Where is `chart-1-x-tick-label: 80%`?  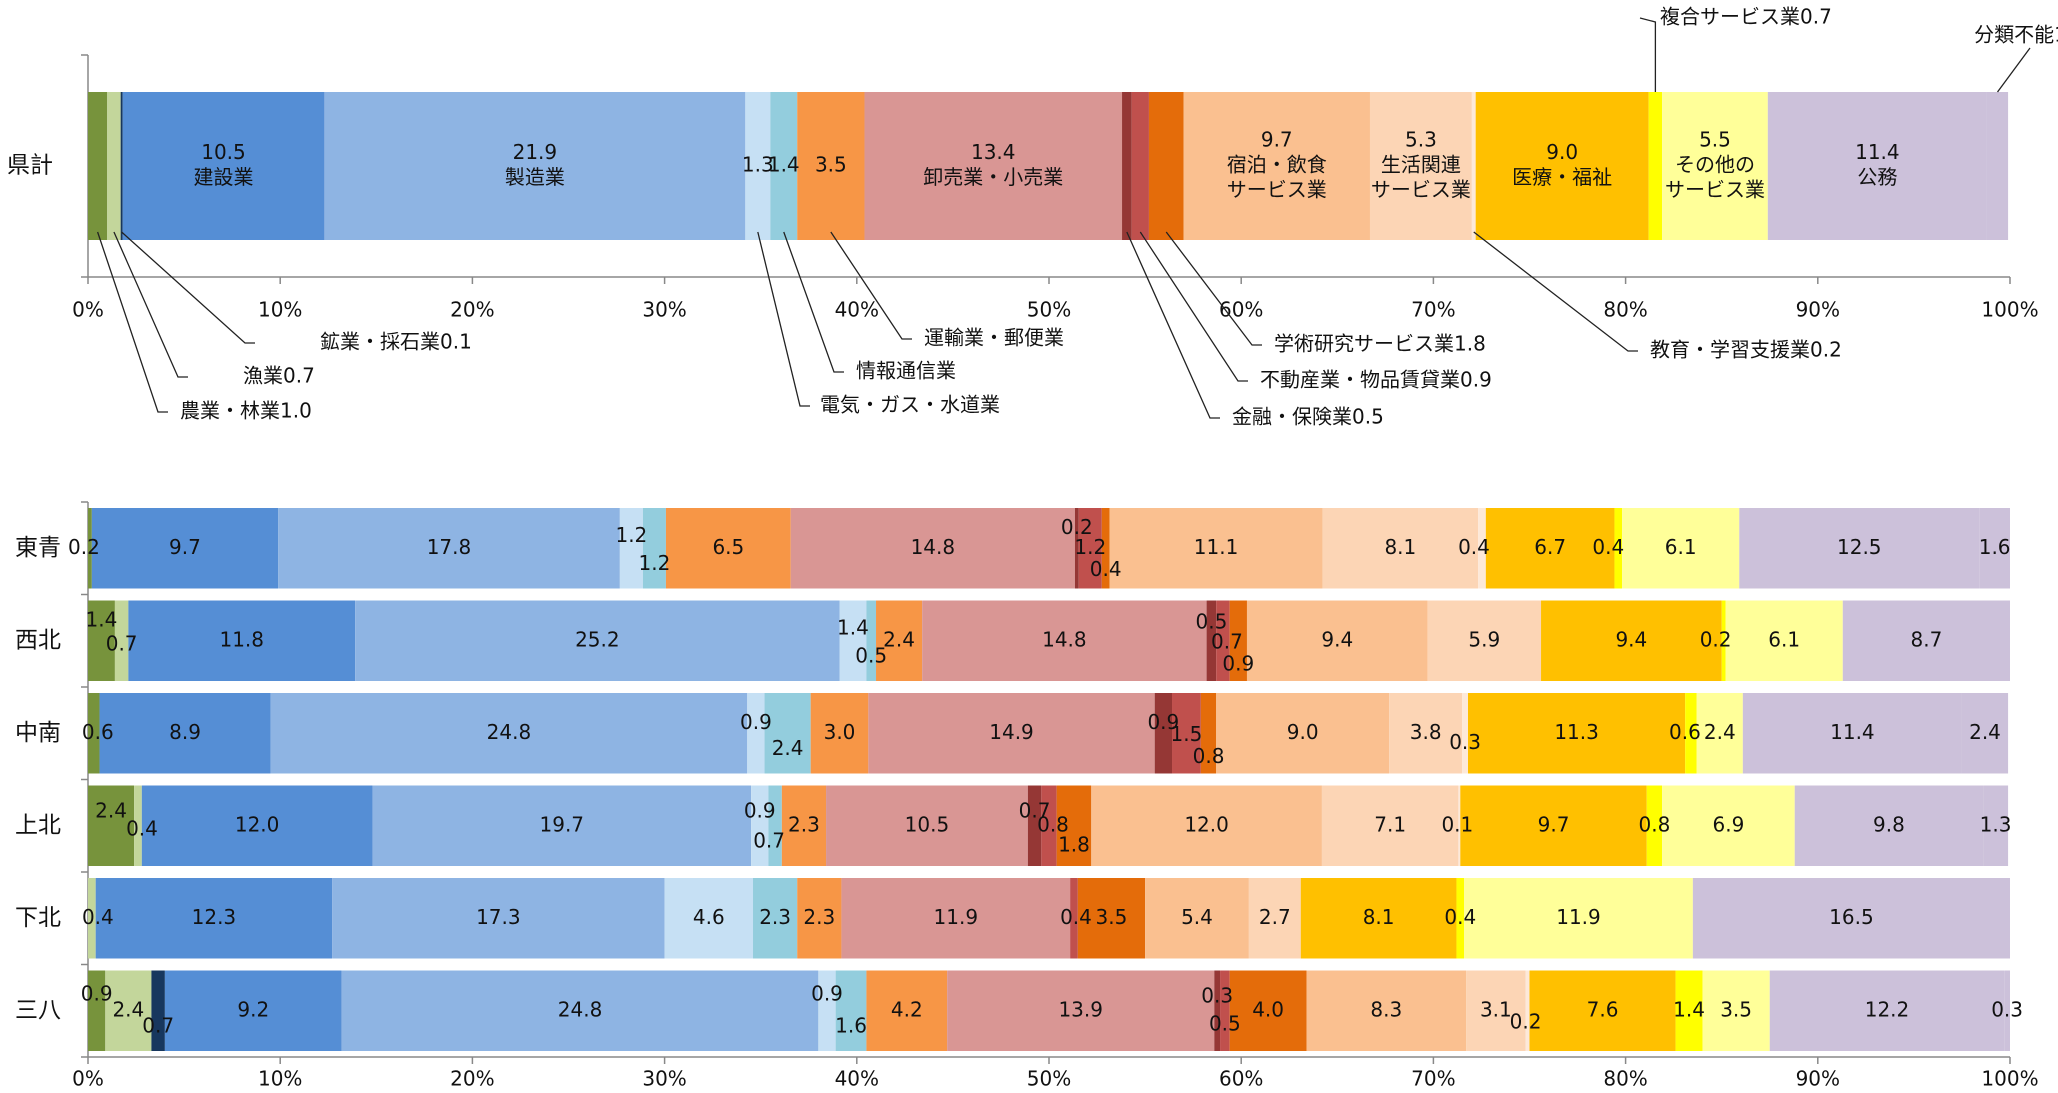 chart-1-x-tick-label: 80% is located at coordinates (1625, 310).